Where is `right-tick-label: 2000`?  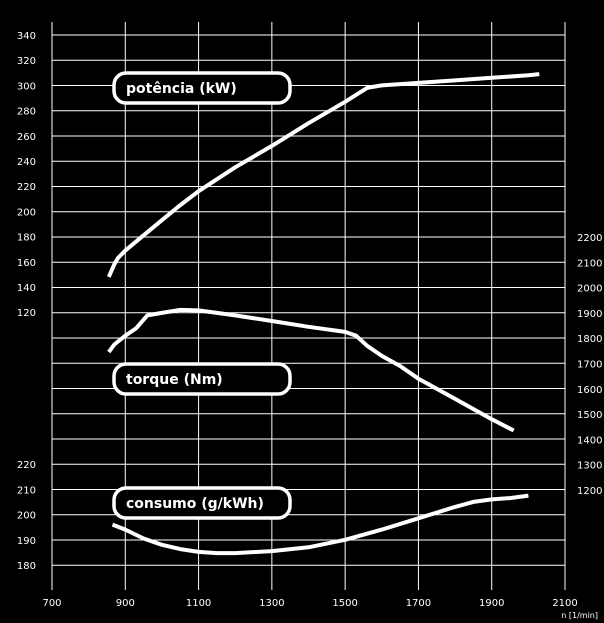
right-tick-label: 2000 is located at coordinates (589, 289).